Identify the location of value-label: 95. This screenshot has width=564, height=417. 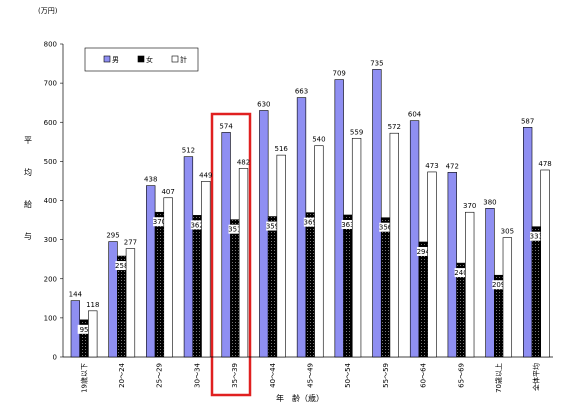
(84, 330).